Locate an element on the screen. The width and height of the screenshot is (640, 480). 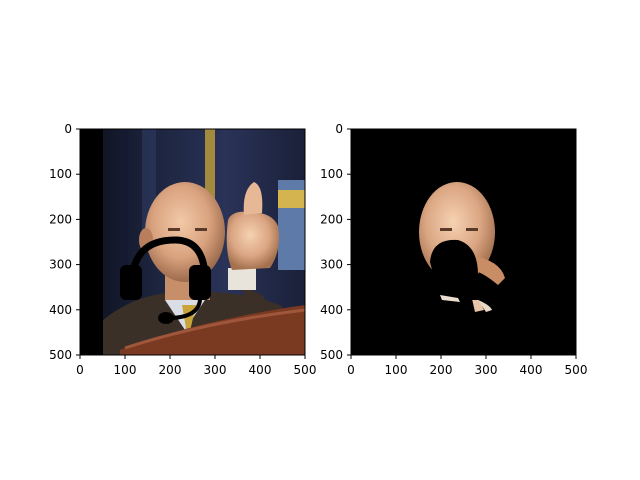
right-y-tick-label: 200 is located at coordinates (331, 219).